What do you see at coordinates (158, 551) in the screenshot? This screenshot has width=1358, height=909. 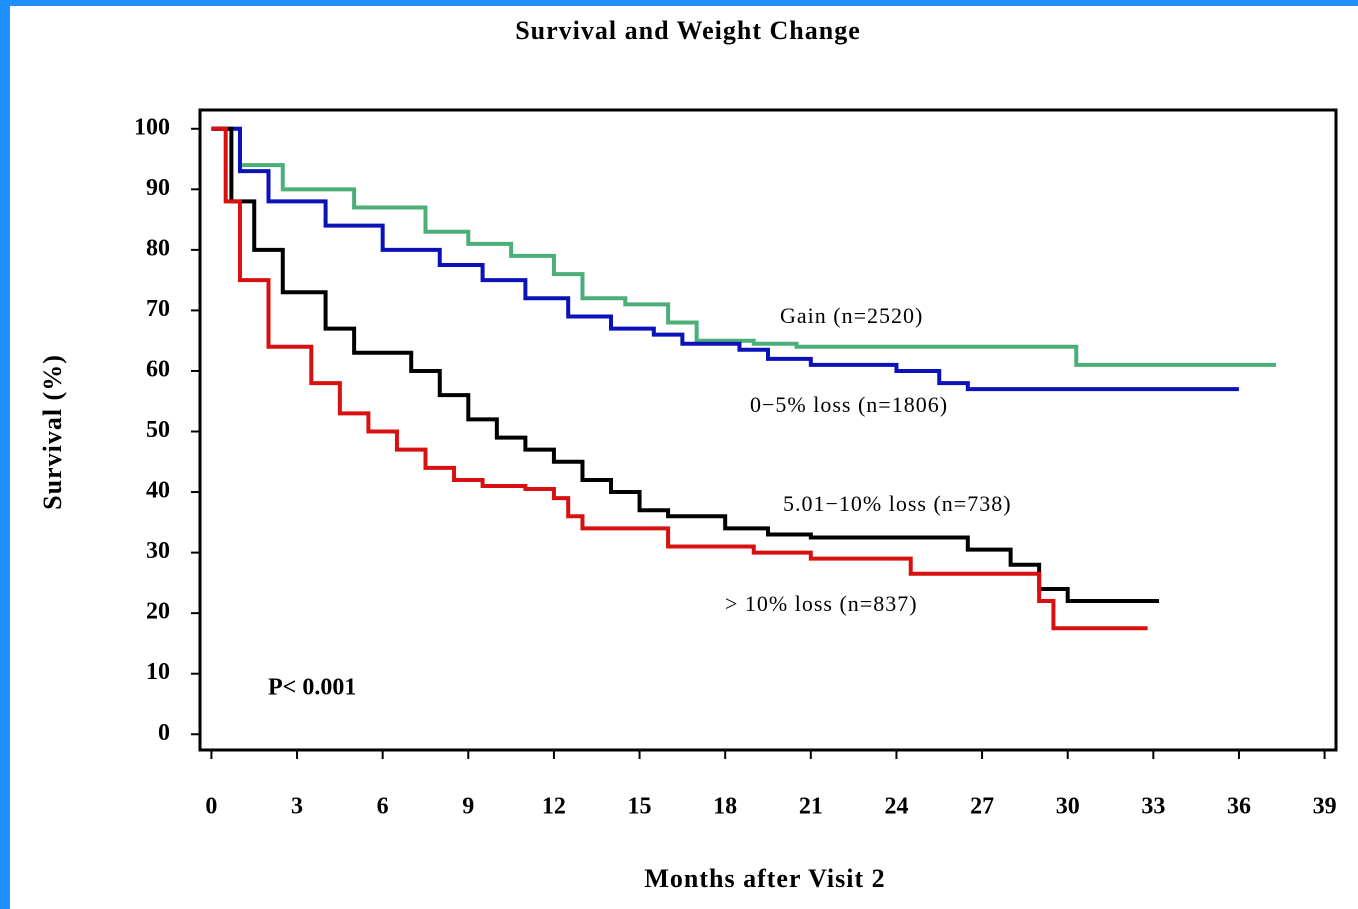 I see `y-tick-label: 30` at bounding box center [158, 551].